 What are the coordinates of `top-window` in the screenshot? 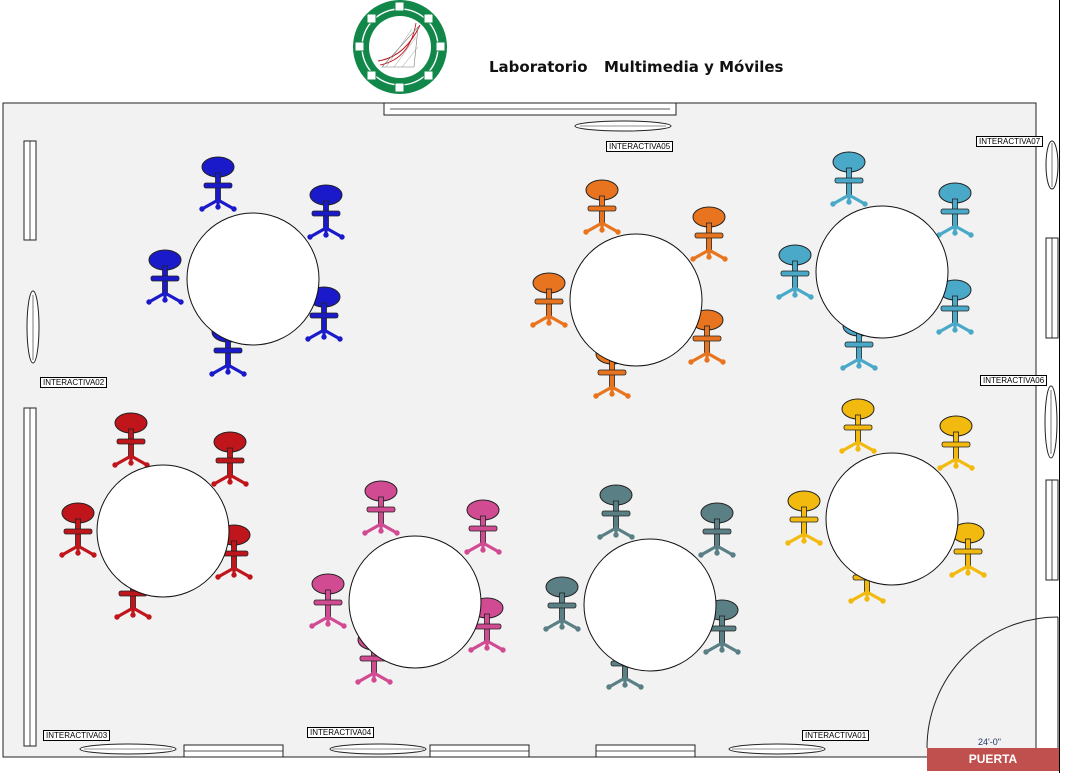 It's located at (530, 109).